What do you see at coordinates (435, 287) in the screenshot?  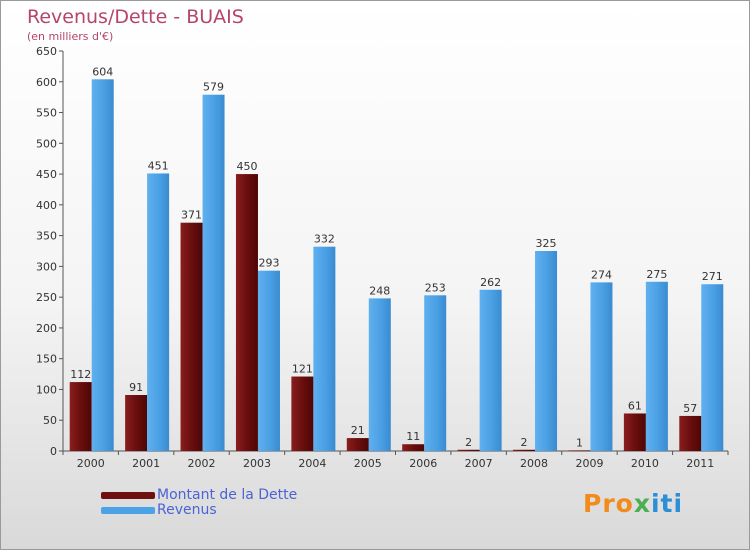 I see `data-label-revenue: 253` at bounding box center [435, 287].